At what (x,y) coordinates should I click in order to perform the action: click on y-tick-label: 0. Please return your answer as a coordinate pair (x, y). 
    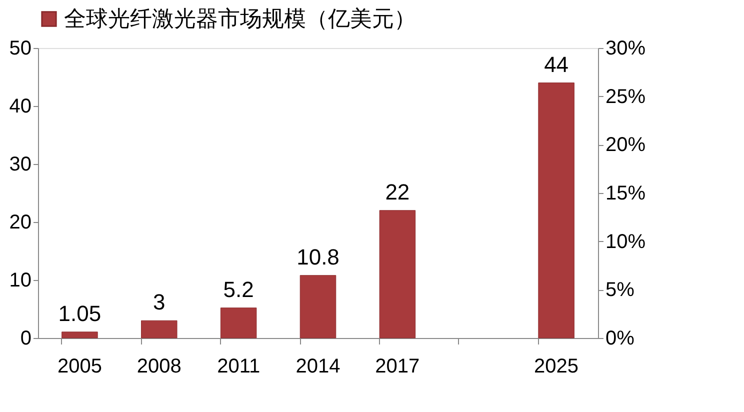
    Looking at the image, I should click on (26, 339).